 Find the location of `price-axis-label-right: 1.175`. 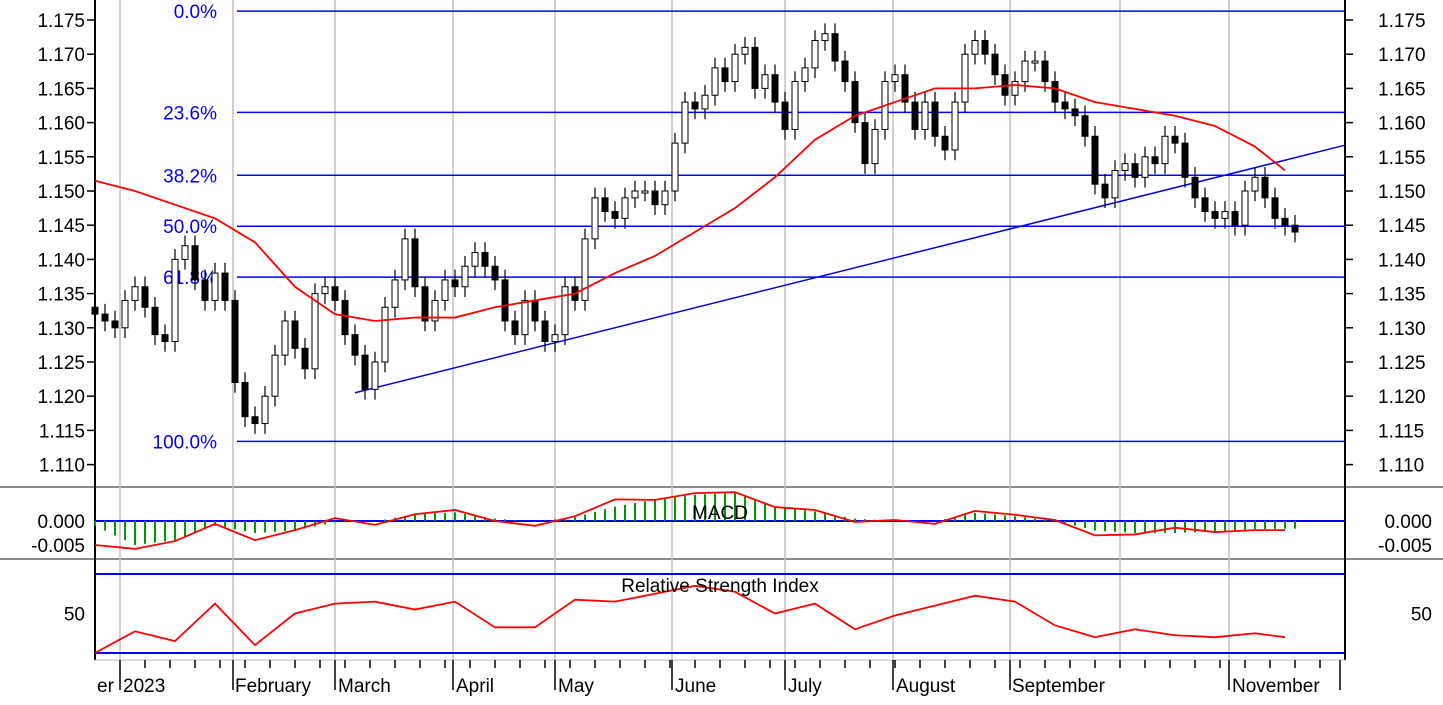

price-axis-label-right: 1.175 is located at coordinates (1402, 21).